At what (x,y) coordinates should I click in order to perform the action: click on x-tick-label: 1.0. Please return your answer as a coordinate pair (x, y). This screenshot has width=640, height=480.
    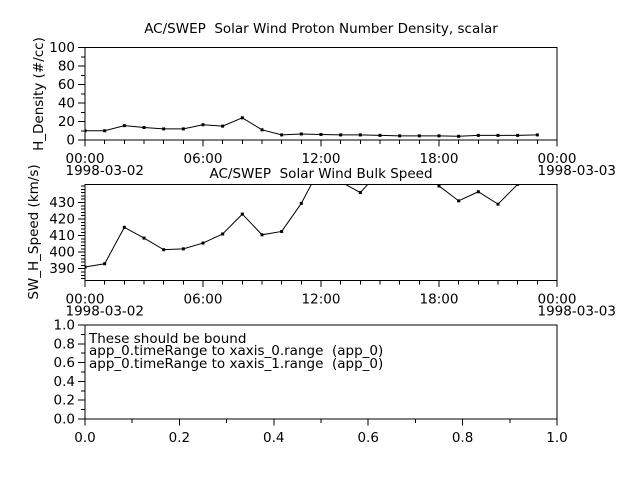
    Looking at the image, I should click on (556, 438).